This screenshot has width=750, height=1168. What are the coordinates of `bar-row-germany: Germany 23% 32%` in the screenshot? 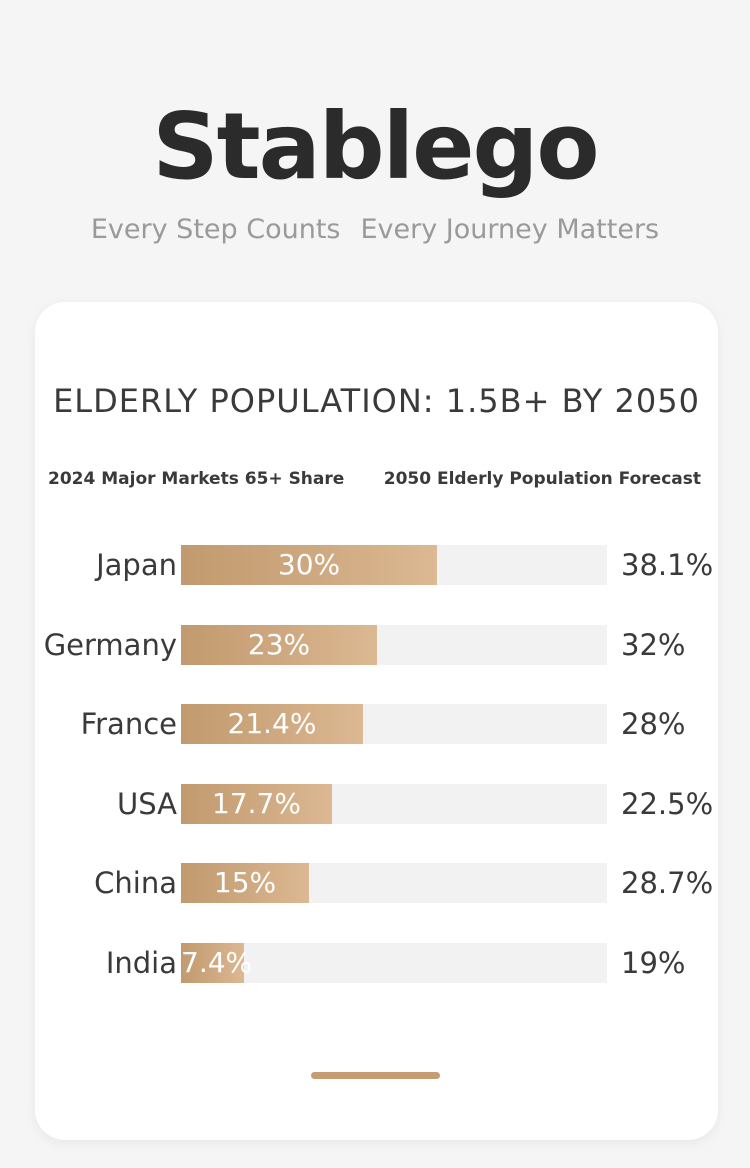 It's located at (376, 645).